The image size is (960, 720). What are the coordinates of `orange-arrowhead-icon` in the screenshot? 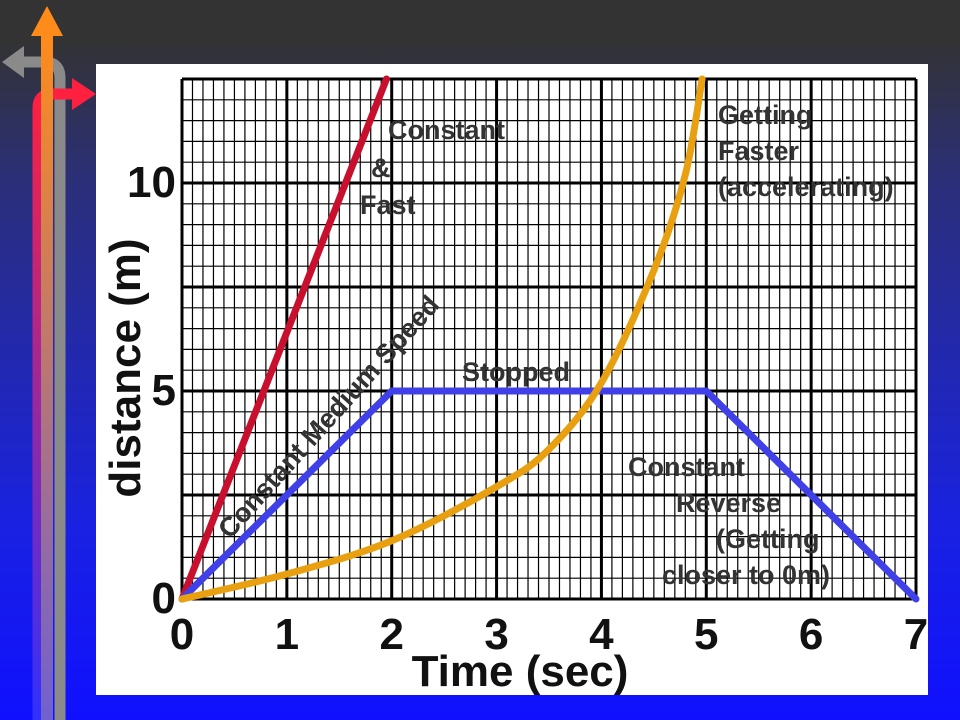 It's located at (47, 21).